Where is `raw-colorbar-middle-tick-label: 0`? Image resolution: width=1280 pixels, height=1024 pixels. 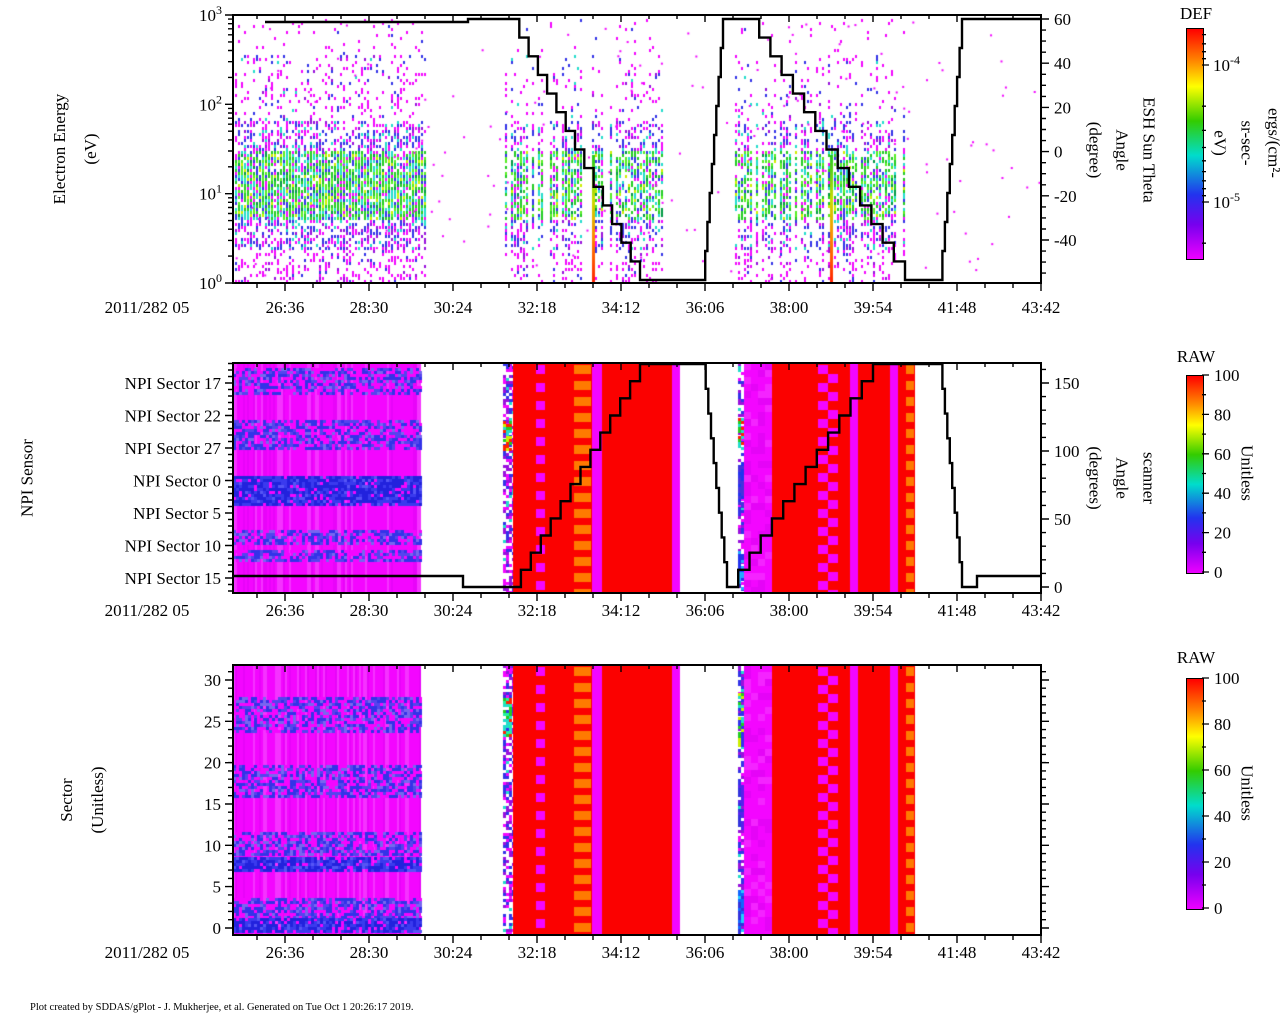 raw-colorbar-middle-tick-label: 0 is located at coordinates (1218, 572).